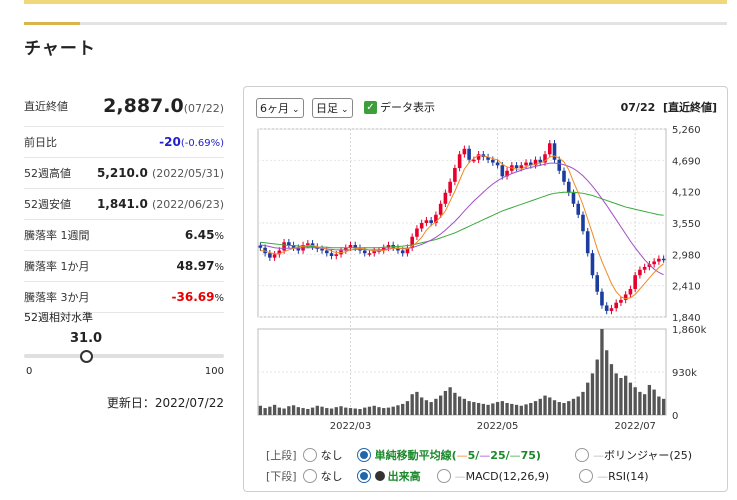  Describe the element at coordinates (530, 455) in the screenshot. I see `ma75-label: 75)` at that location.